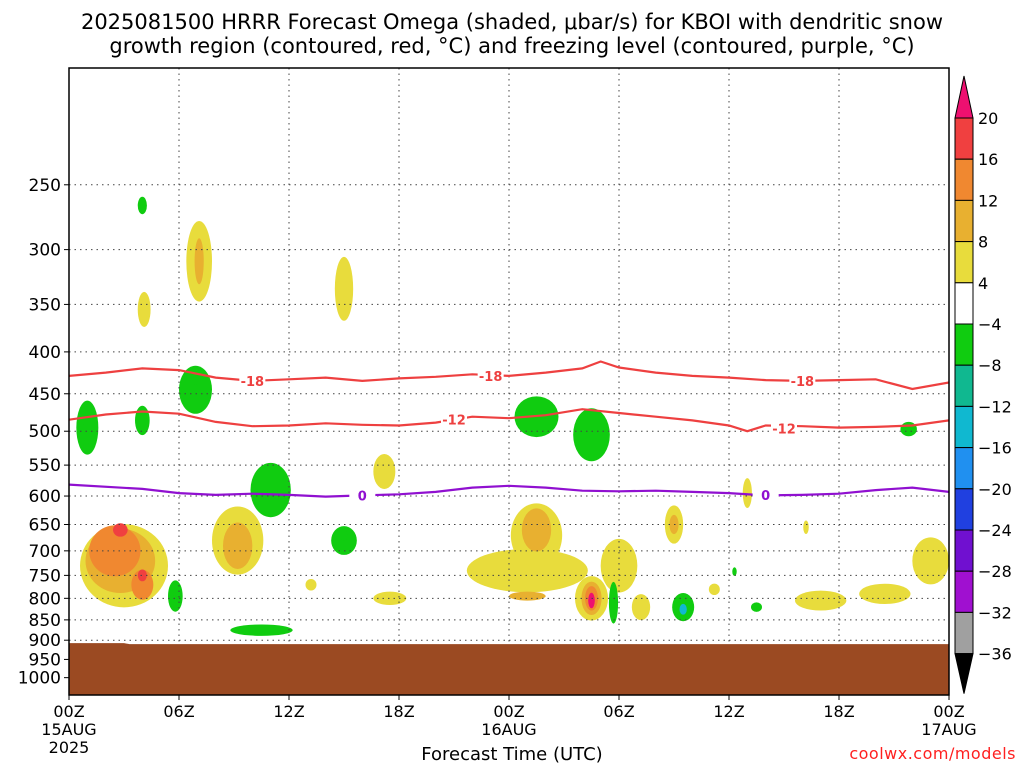  I want to click on y-tick-label: 750, so click(45, 576).